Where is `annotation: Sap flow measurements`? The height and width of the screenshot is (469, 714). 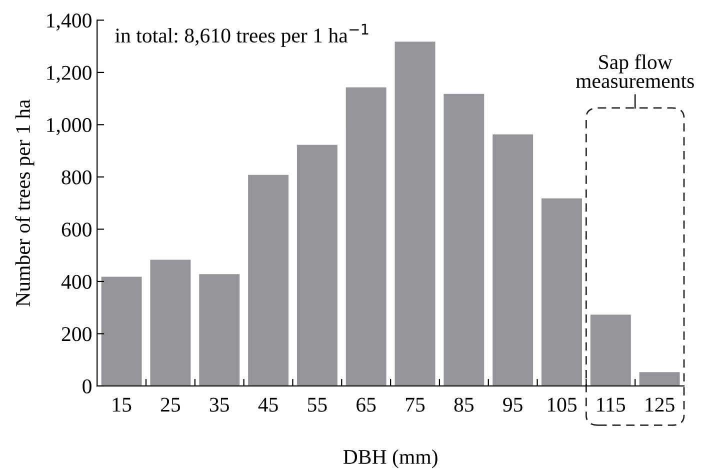 annotation: Sap flow measurements is located at coordinates (635, 71).